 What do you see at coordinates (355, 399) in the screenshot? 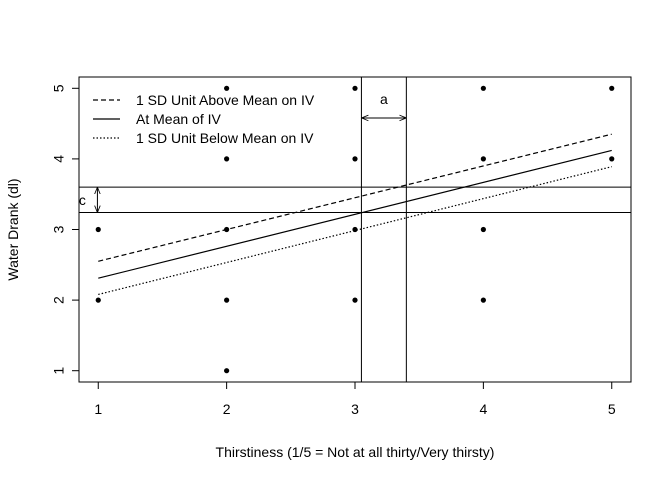
I see `x-axis: 1 2 3 4 5` at bounding box center [355, 399].